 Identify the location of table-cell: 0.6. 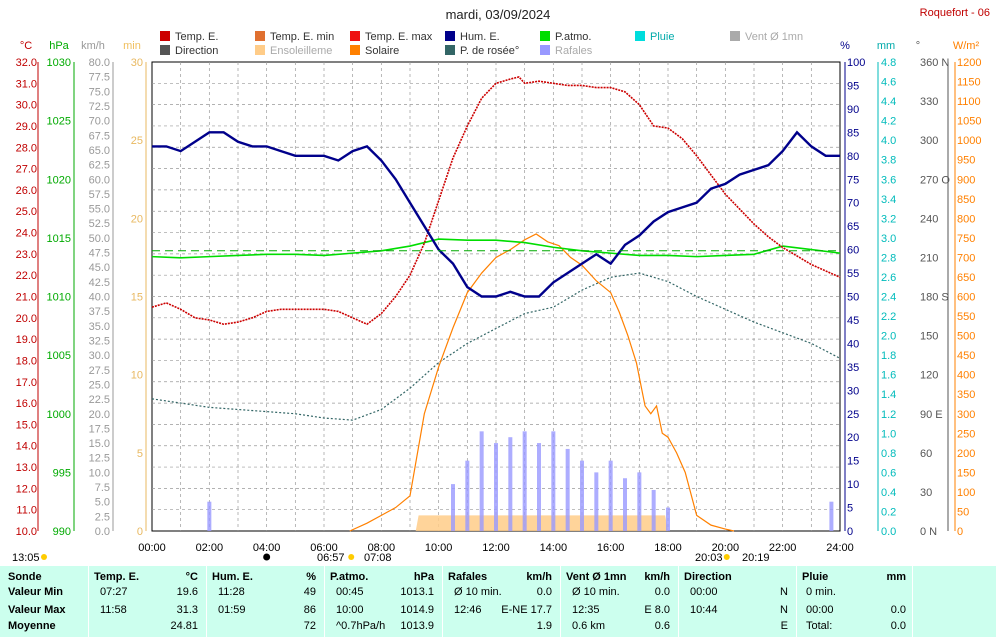
(662, 626).